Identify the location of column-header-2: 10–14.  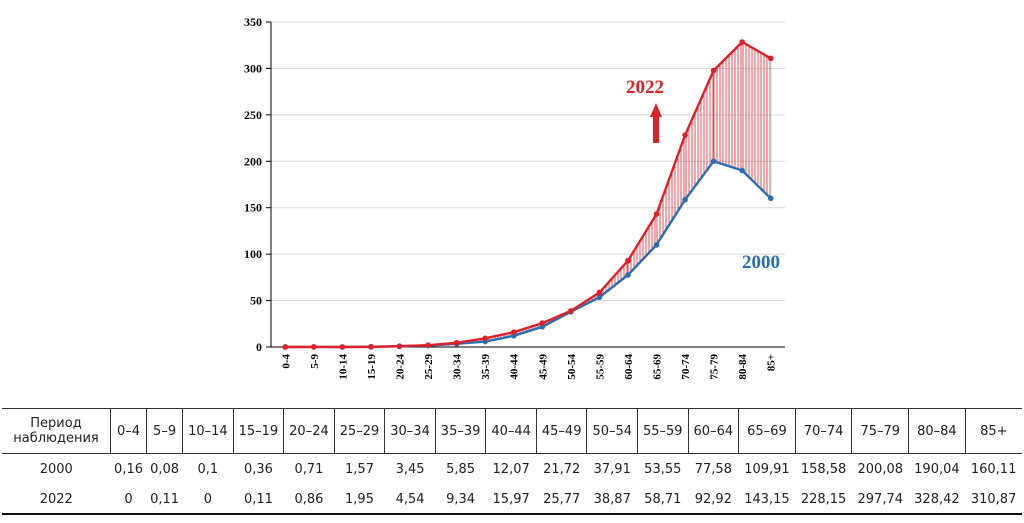
(208, 431).